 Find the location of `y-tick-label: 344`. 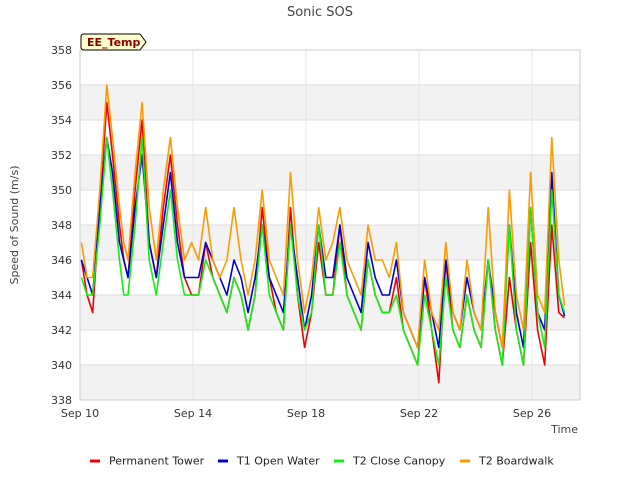

y-tick-label: 344 is located at coordinates (61, 295).